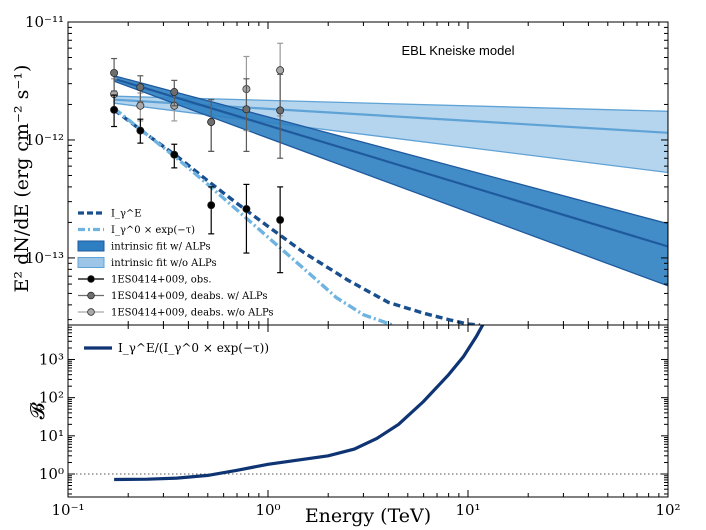 The width and height of the screenshot is (706, 530). Describe the element at coordinates (467, 510) in the screenshot. I see `x-tick-label: 10¹` at that location.